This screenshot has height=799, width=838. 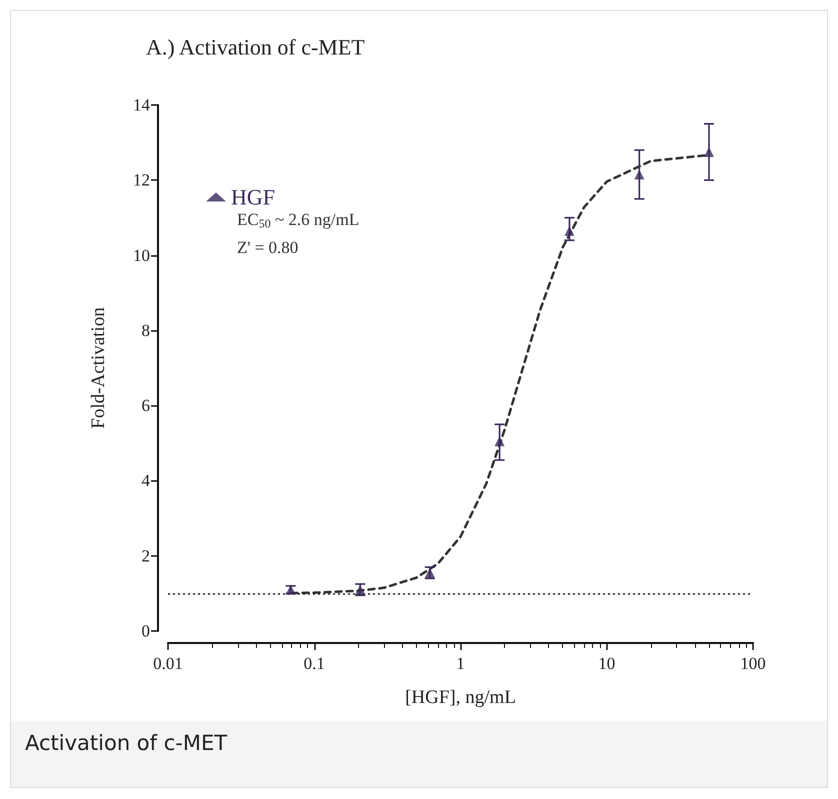 I want to click on y-tick-label: 0, so click(x=146, y=631).